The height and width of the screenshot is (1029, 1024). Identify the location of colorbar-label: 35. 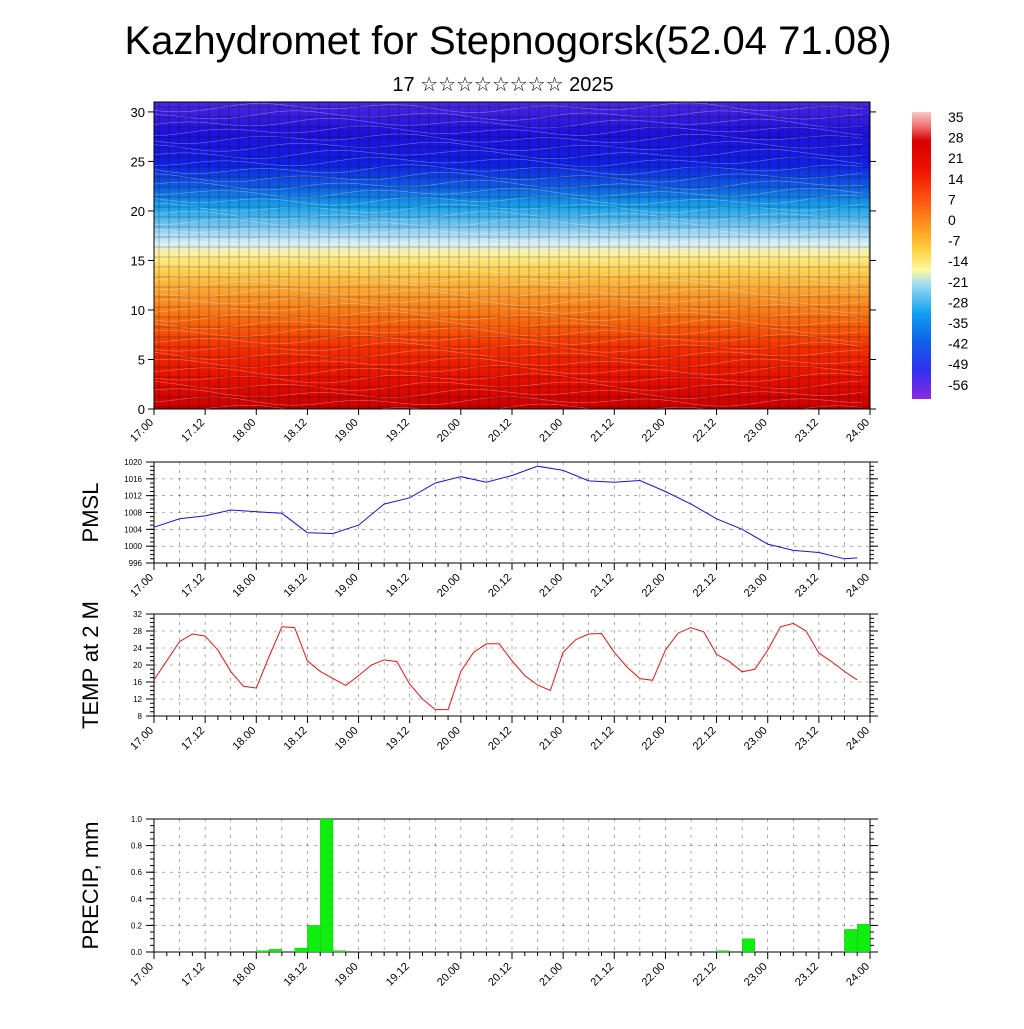
(956, 117).